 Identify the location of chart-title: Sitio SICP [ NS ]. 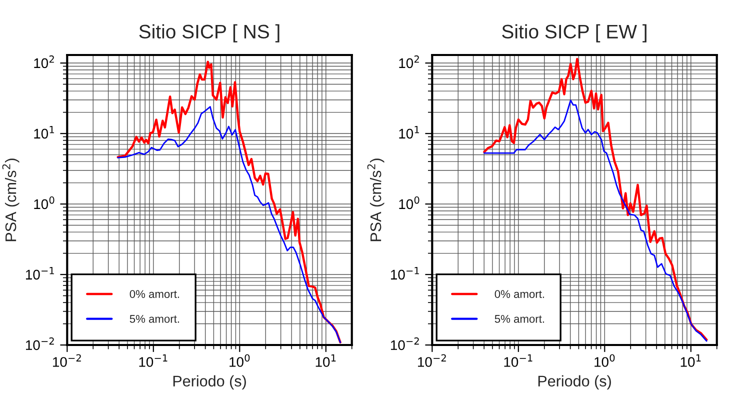
(209, 33).